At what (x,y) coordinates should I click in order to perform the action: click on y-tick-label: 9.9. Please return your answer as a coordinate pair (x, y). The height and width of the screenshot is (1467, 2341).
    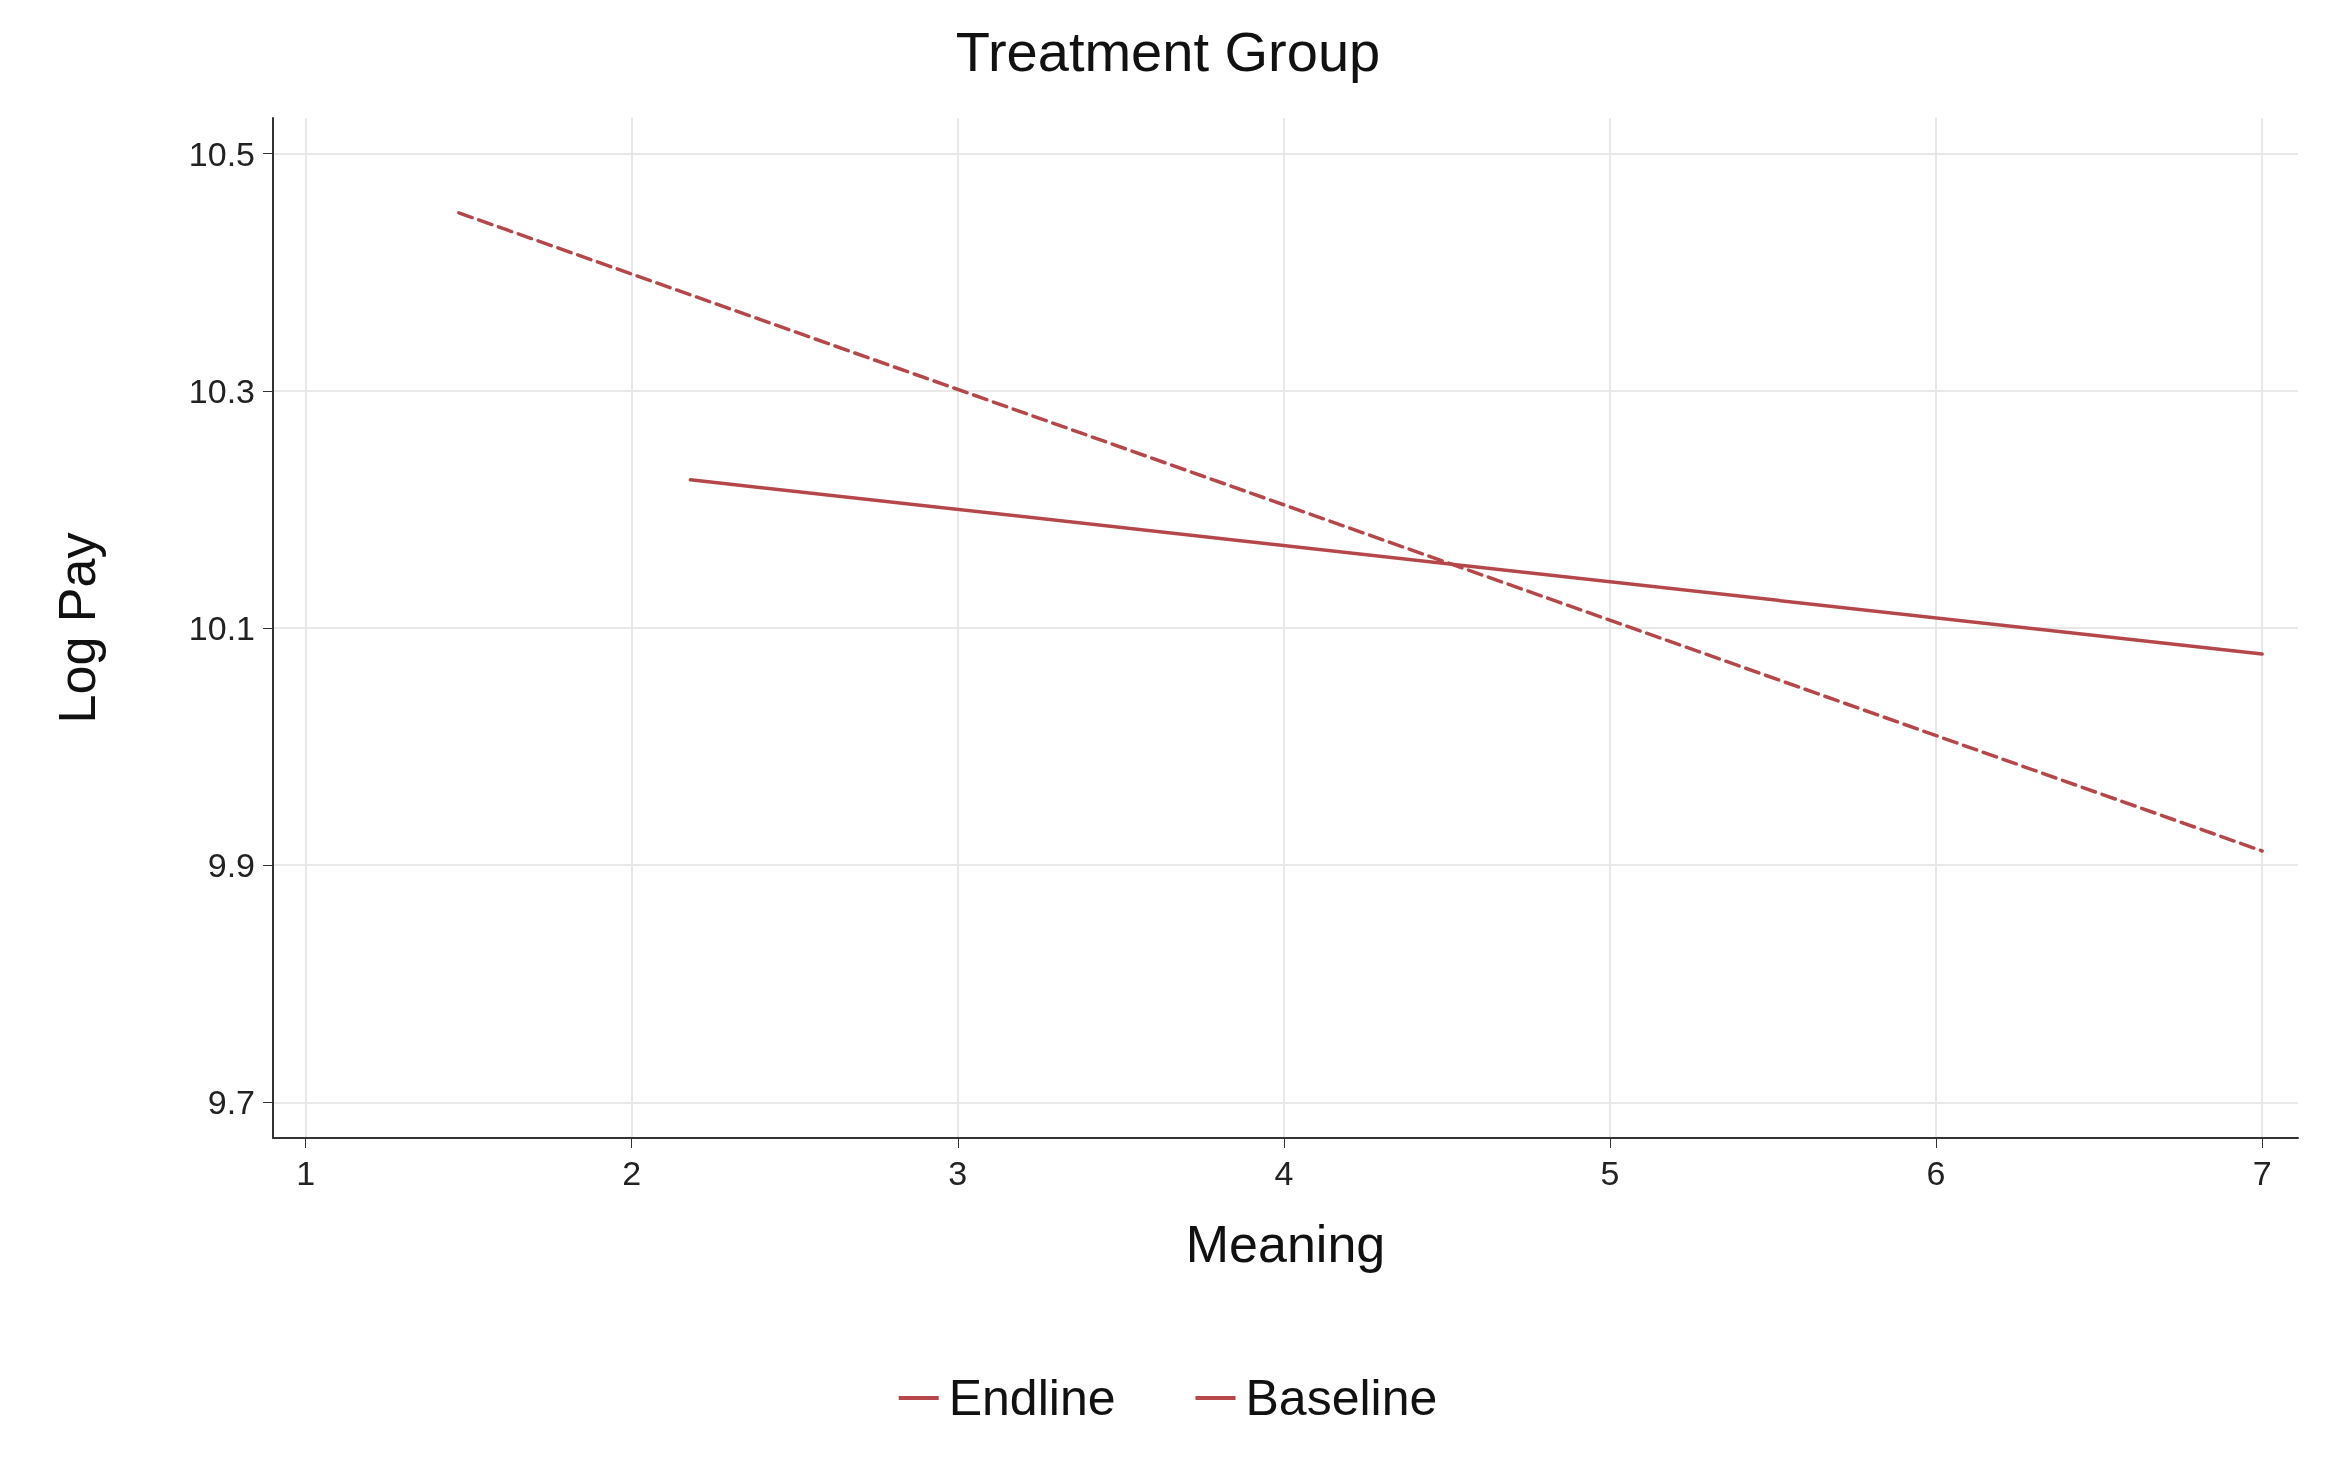
    Looking at the image, I should click on (231, 865).